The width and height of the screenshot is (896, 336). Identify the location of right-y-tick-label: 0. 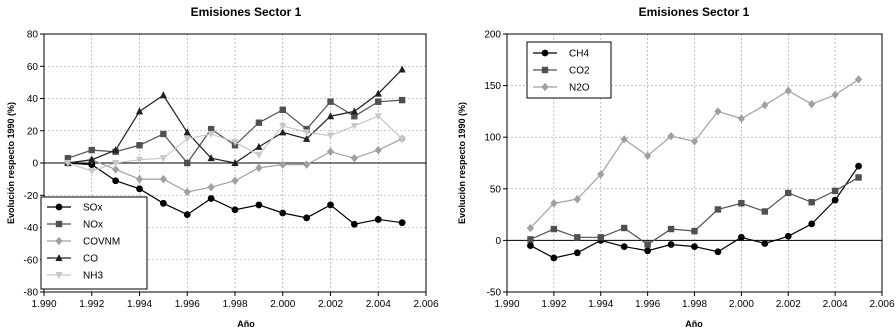
(498, 241).